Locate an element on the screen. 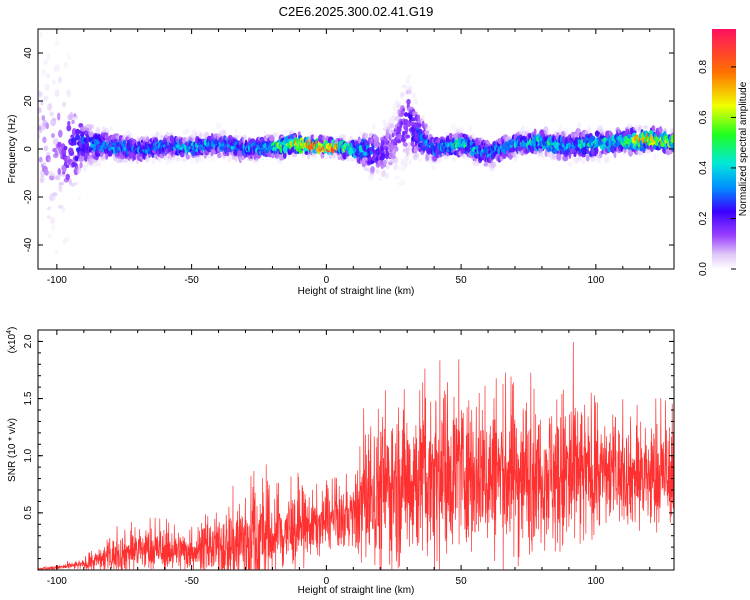  snr-scale-label: (x104) is located at coordinates (12, 340).